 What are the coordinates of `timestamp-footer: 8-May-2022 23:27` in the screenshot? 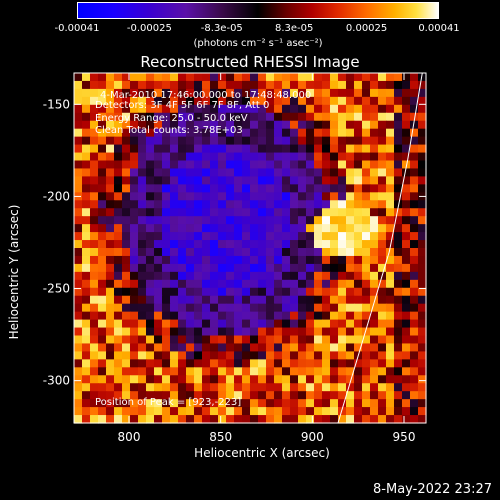 It's located at (432, 489).